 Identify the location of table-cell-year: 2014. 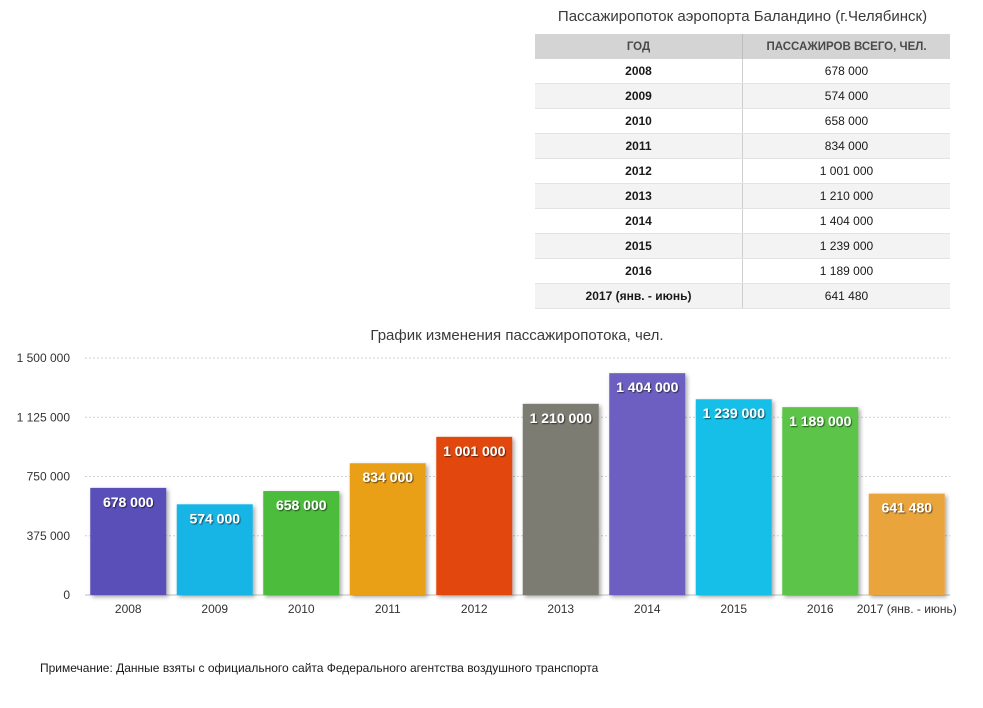
(639, 221).